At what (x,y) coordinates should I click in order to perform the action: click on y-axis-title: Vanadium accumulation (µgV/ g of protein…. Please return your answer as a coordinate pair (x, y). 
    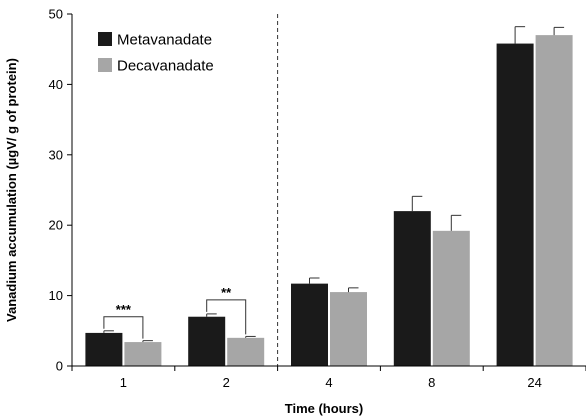
    Looking at the image, I should click on (11, 190).